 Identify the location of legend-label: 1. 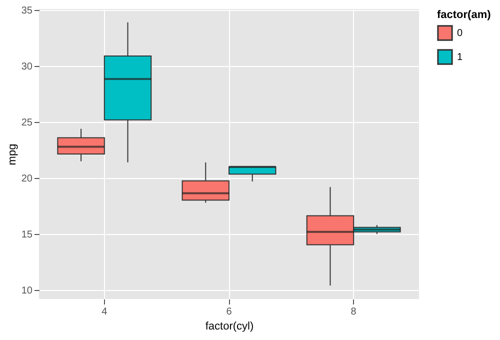
(460, 57).